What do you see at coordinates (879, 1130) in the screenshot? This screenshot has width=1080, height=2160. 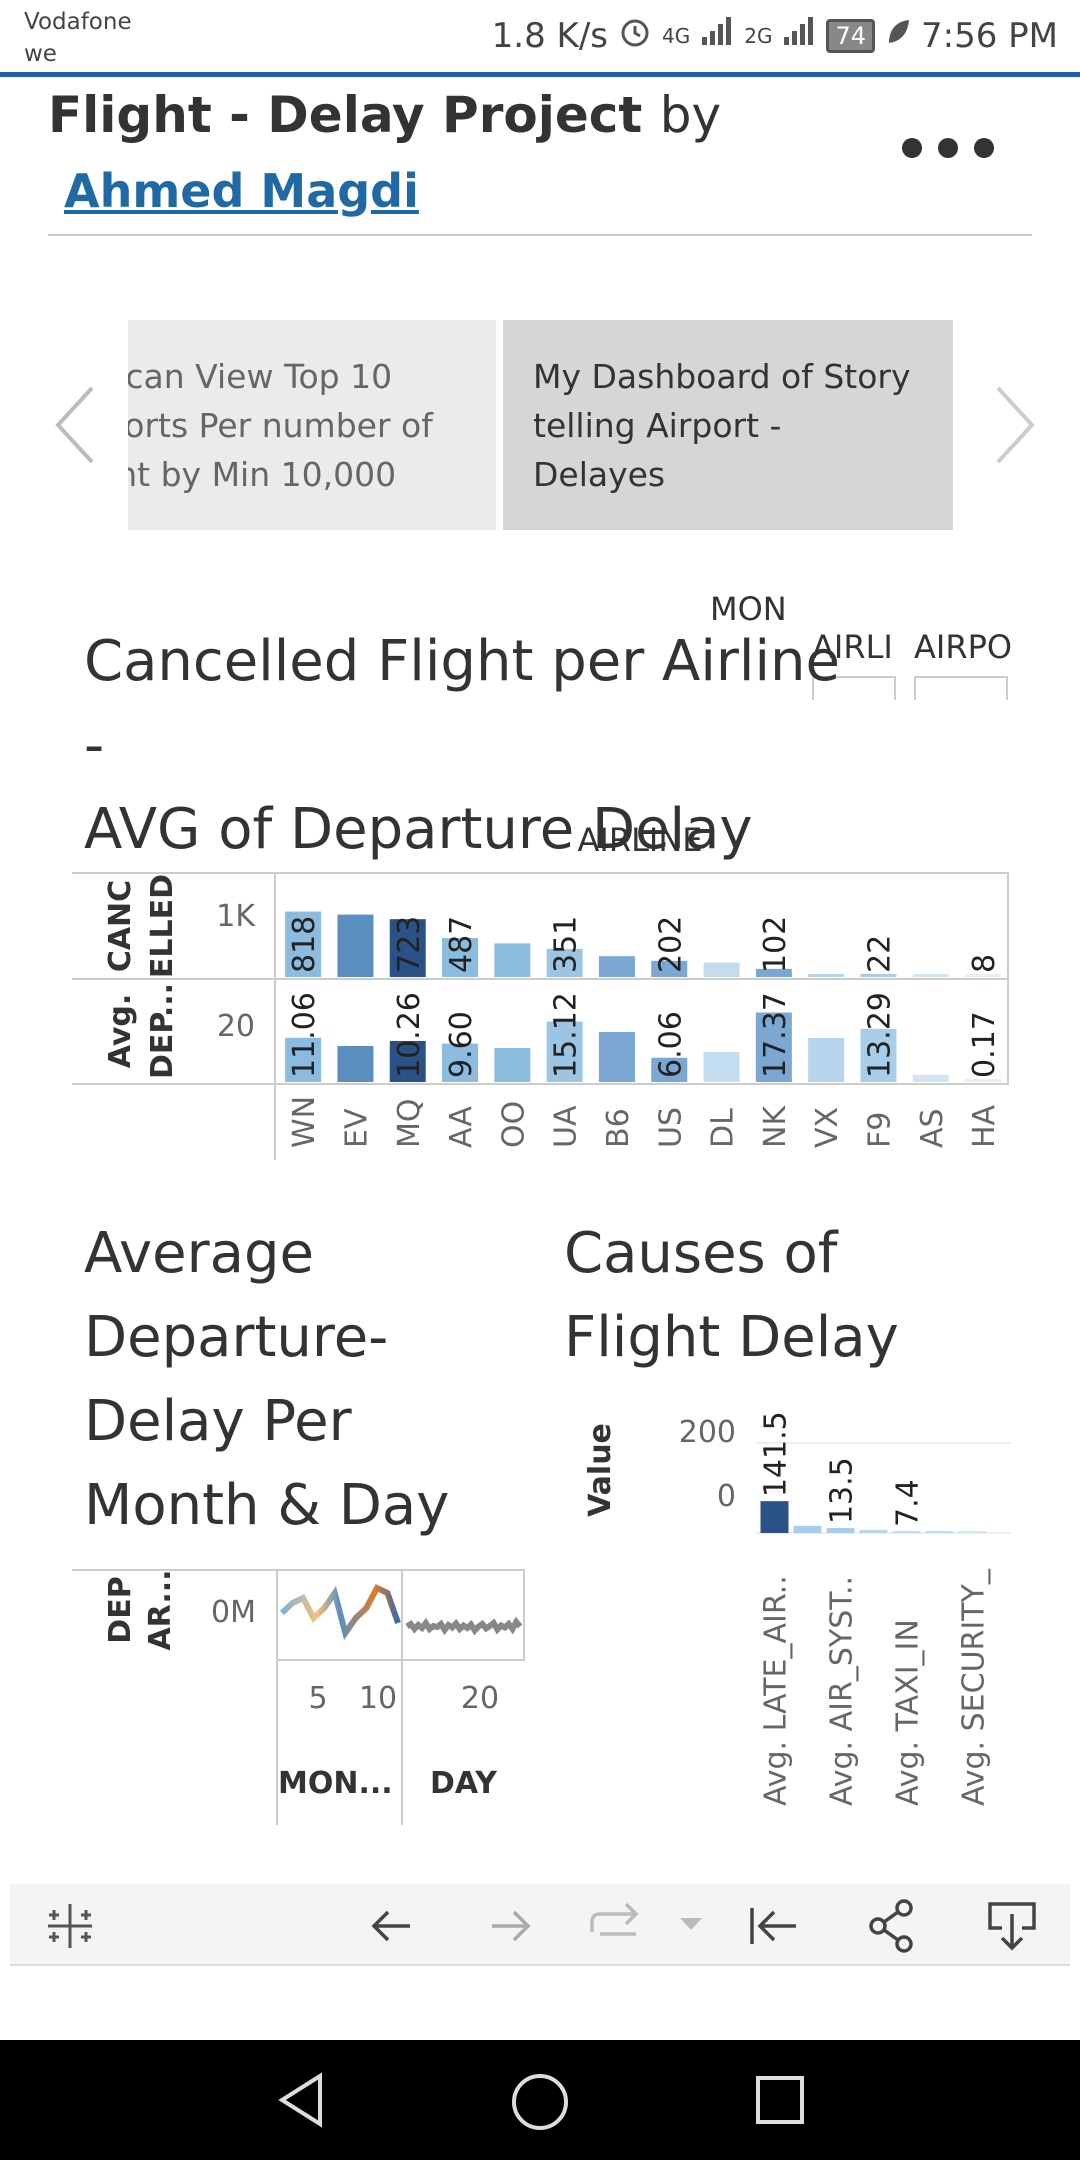 I see `chart1-category-label: F9` at bounding box center [879, 1130].